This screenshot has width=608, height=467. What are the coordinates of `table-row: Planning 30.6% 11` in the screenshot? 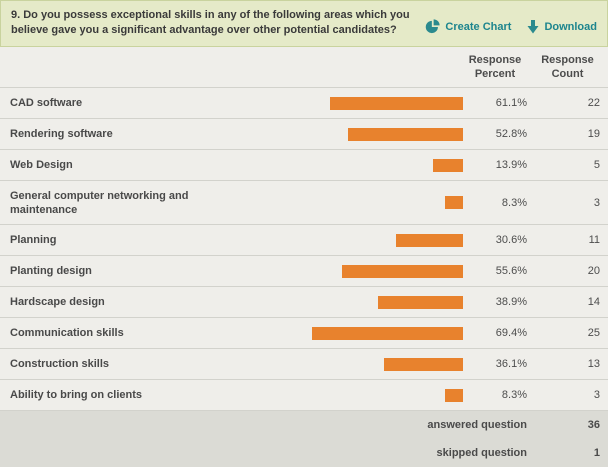 It's located at (304, 240).